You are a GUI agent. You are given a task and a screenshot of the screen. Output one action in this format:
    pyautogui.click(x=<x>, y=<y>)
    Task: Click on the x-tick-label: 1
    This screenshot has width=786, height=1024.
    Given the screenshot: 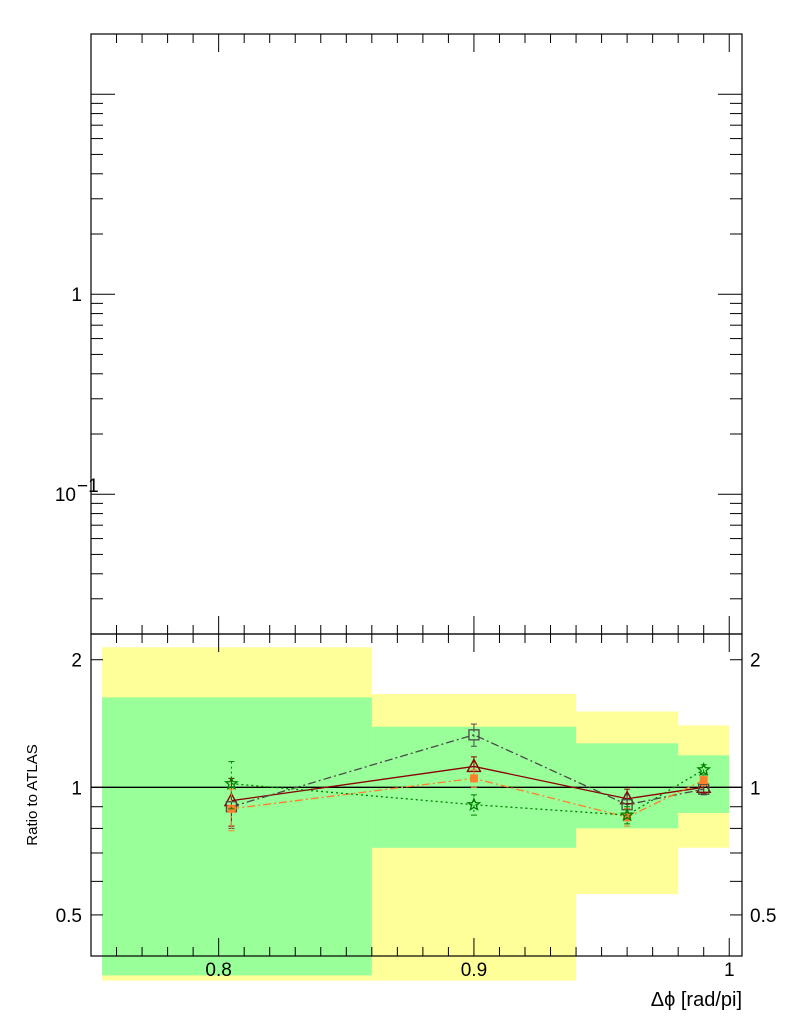 What is the action you would take?
    pyautogui.click(x=729, y=970)
    